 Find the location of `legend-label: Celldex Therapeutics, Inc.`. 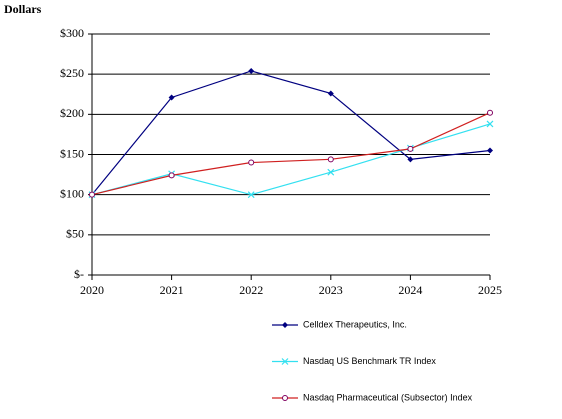

legend-label: Celldex Therapeutics, Inc. is located at coordinates (355, 324).